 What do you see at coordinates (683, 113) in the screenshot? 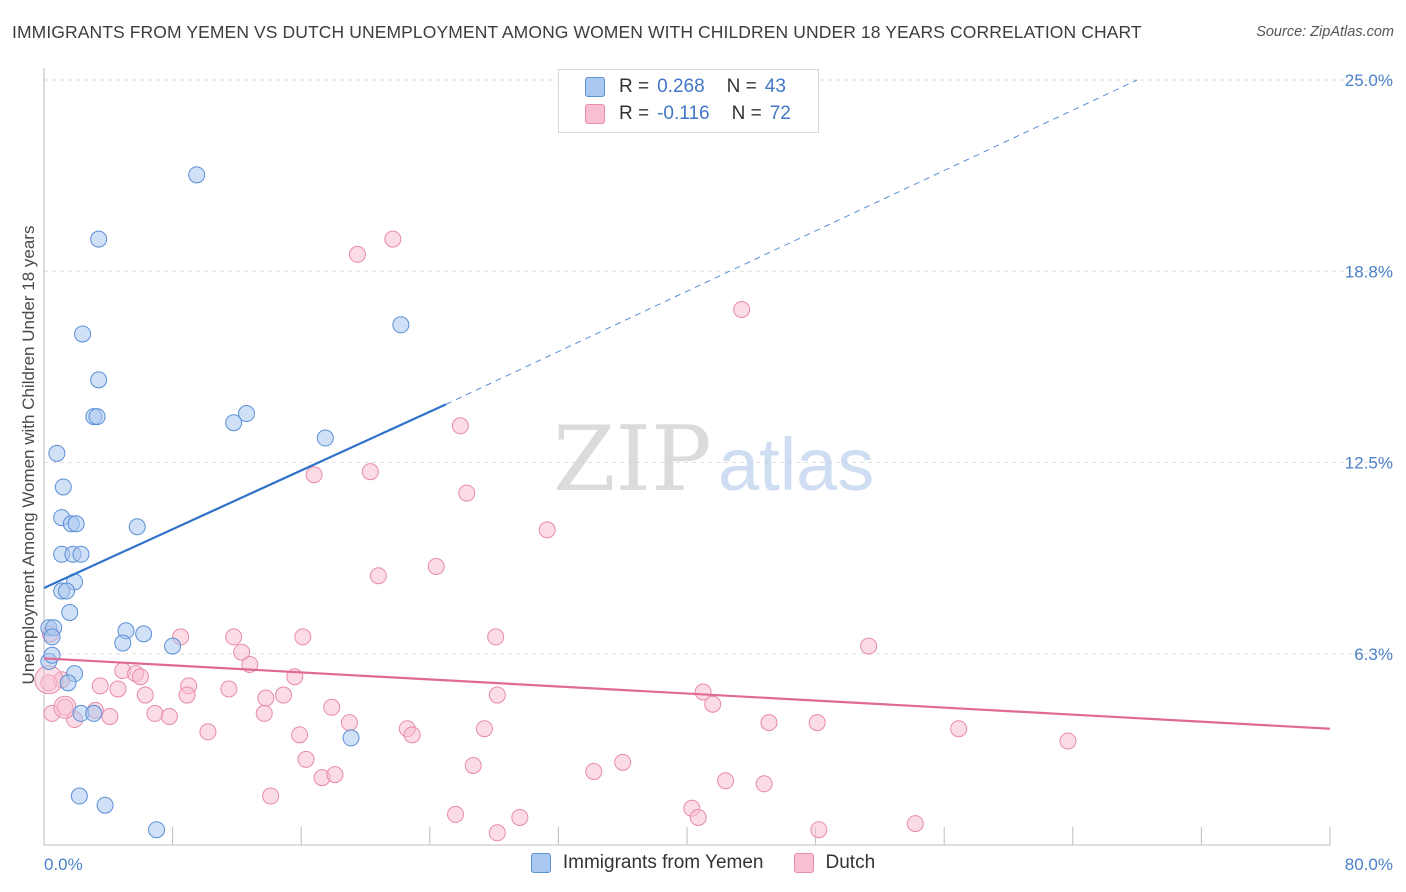
I see `legend-r-value: -0.116` at bounding box center [683, 113].